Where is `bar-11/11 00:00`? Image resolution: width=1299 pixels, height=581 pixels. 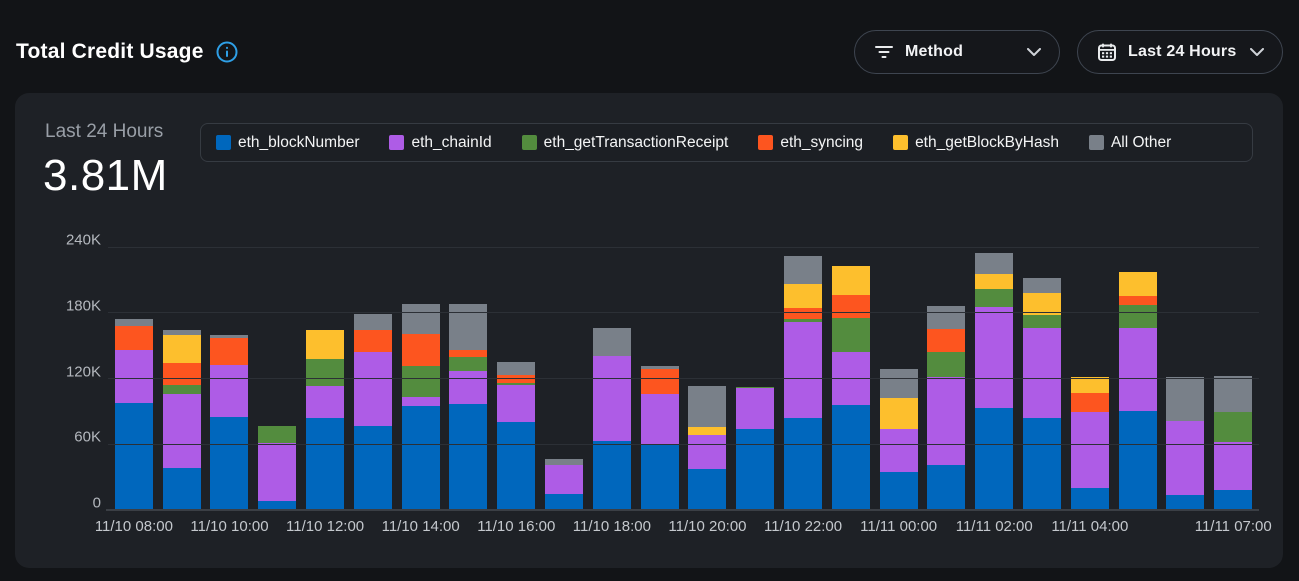
bar-11/11 00:00 is located at coordinates (898, 439).